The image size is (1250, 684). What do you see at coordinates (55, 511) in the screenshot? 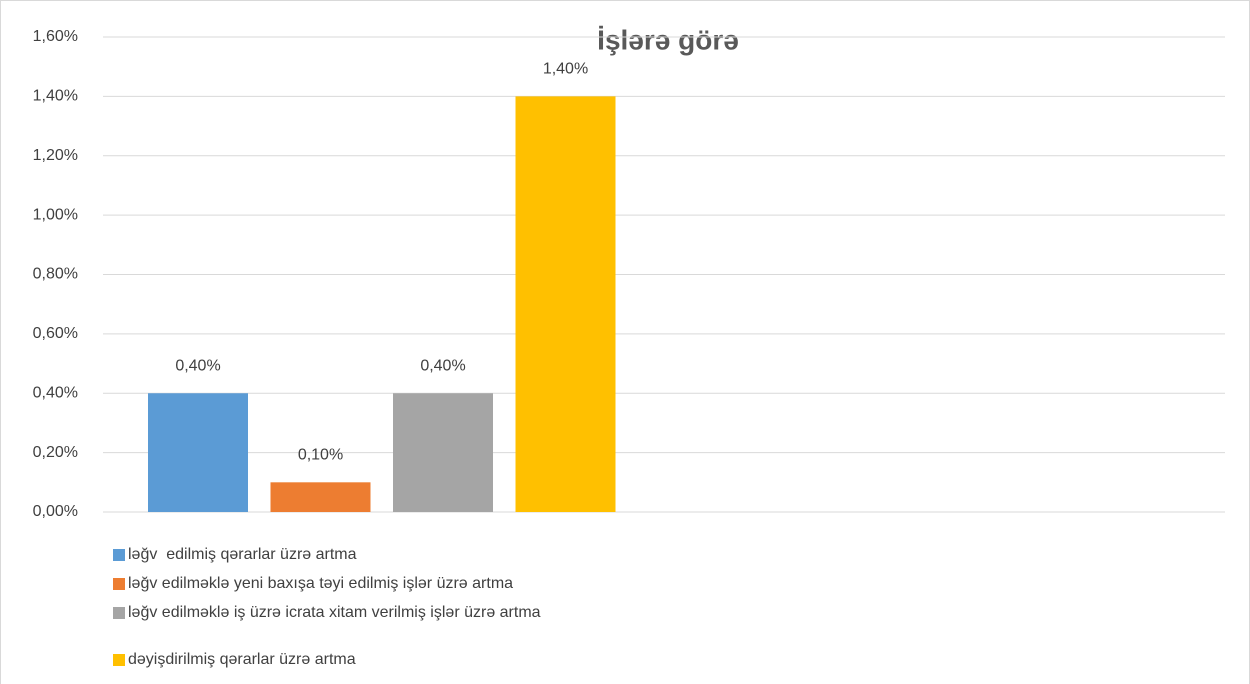
I see `y-tick-label: 0,00%` at bounding box center [55, 511].